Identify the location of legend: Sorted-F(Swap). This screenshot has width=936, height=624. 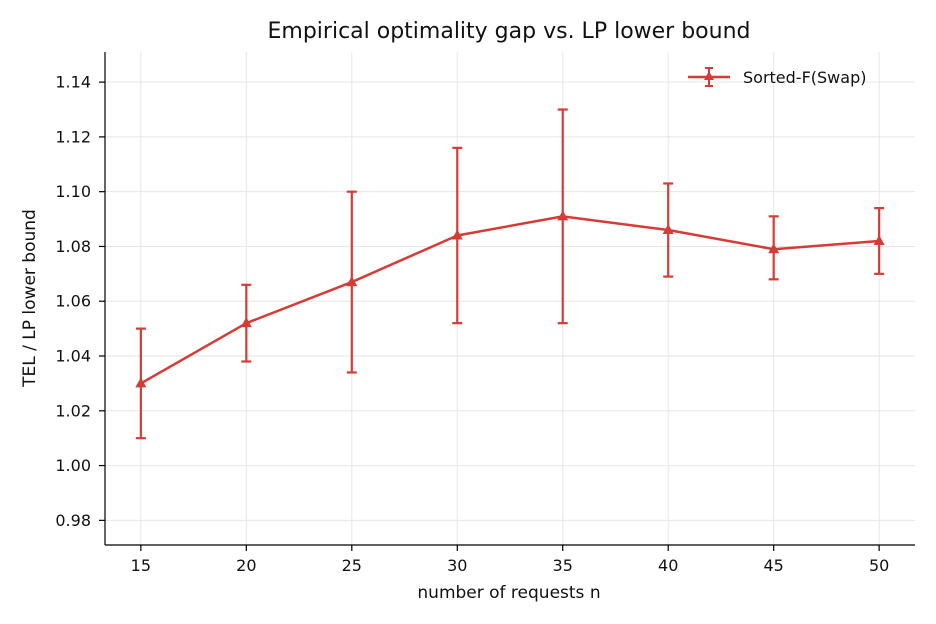
(777, 77).